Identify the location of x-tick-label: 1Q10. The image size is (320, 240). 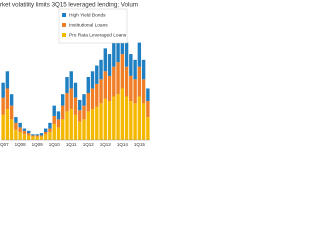
(55, 144).